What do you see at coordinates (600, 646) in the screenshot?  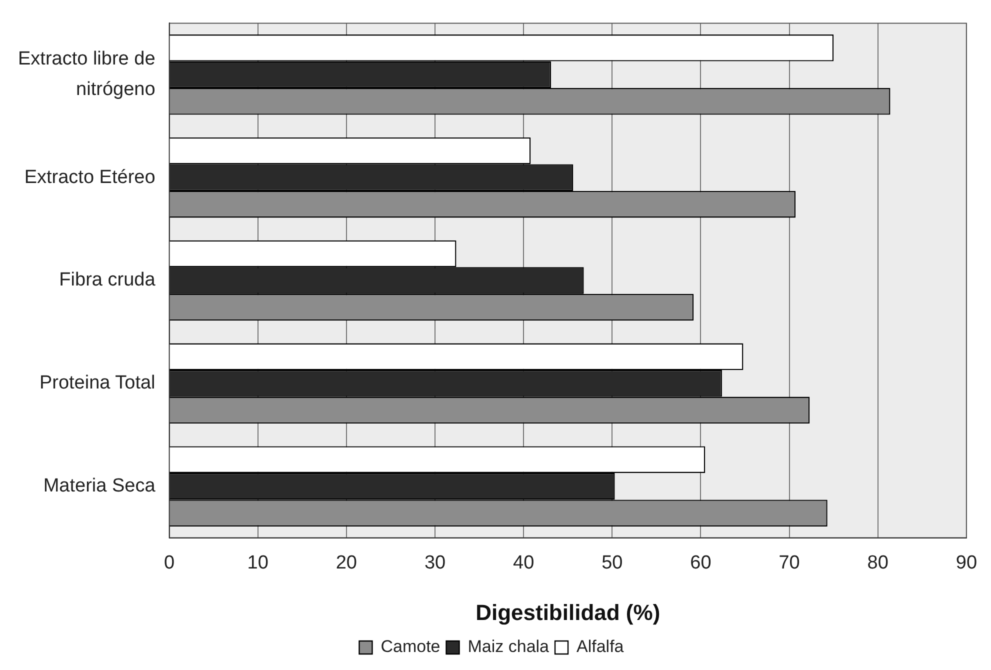 I see `legend-label: Alfalfa` at bounding box center [600, 646].